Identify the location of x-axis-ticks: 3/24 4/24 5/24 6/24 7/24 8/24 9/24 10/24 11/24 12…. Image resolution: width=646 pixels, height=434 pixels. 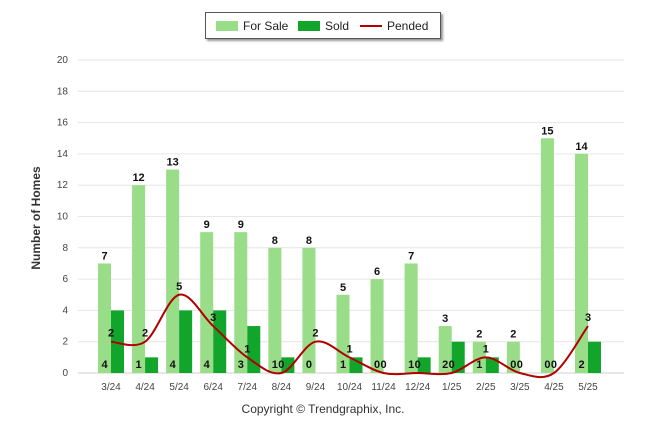
(349, 387).